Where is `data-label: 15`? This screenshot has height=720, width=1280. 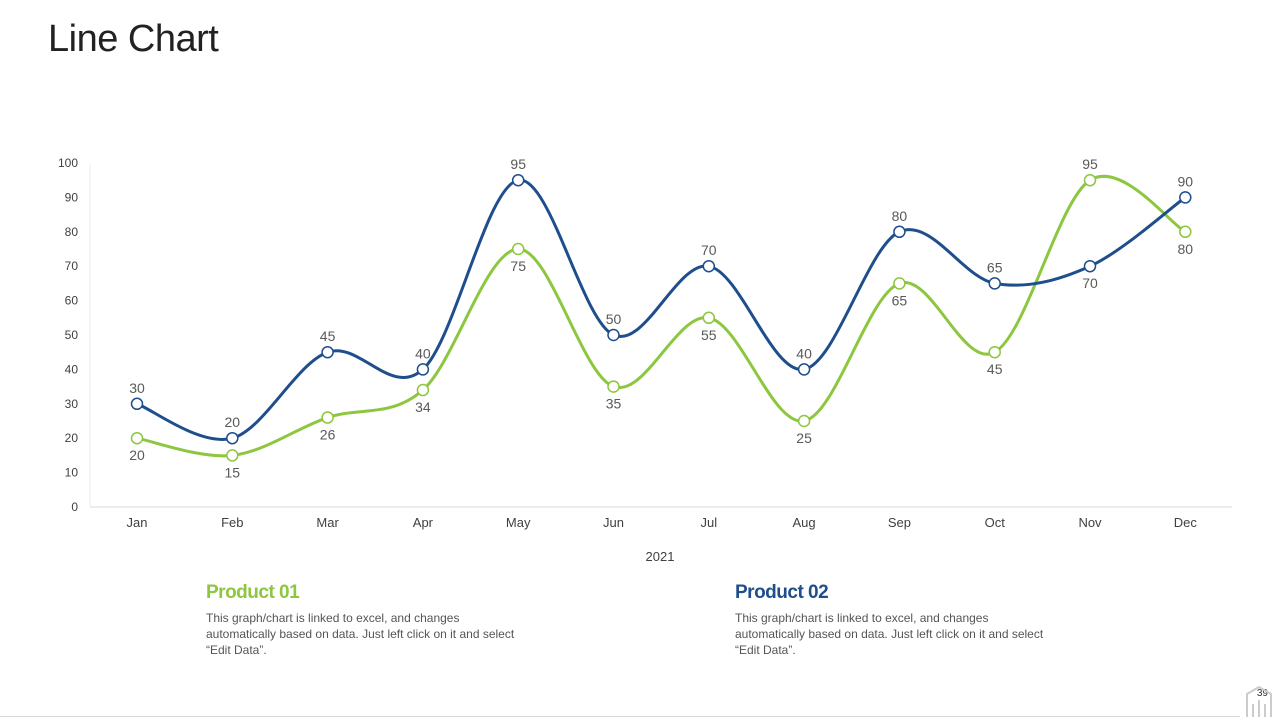 data-label: 15 is located at coordinates (233, 472).